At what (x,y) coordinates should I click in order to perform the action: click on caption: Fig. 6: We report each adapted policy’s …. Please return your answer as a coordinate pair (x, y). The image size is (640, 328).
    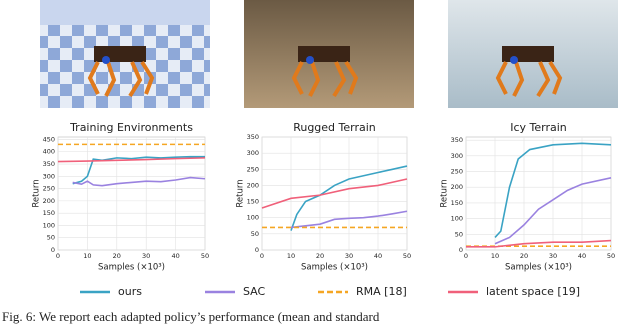
    Looking at the image, I should click on (191, 316).